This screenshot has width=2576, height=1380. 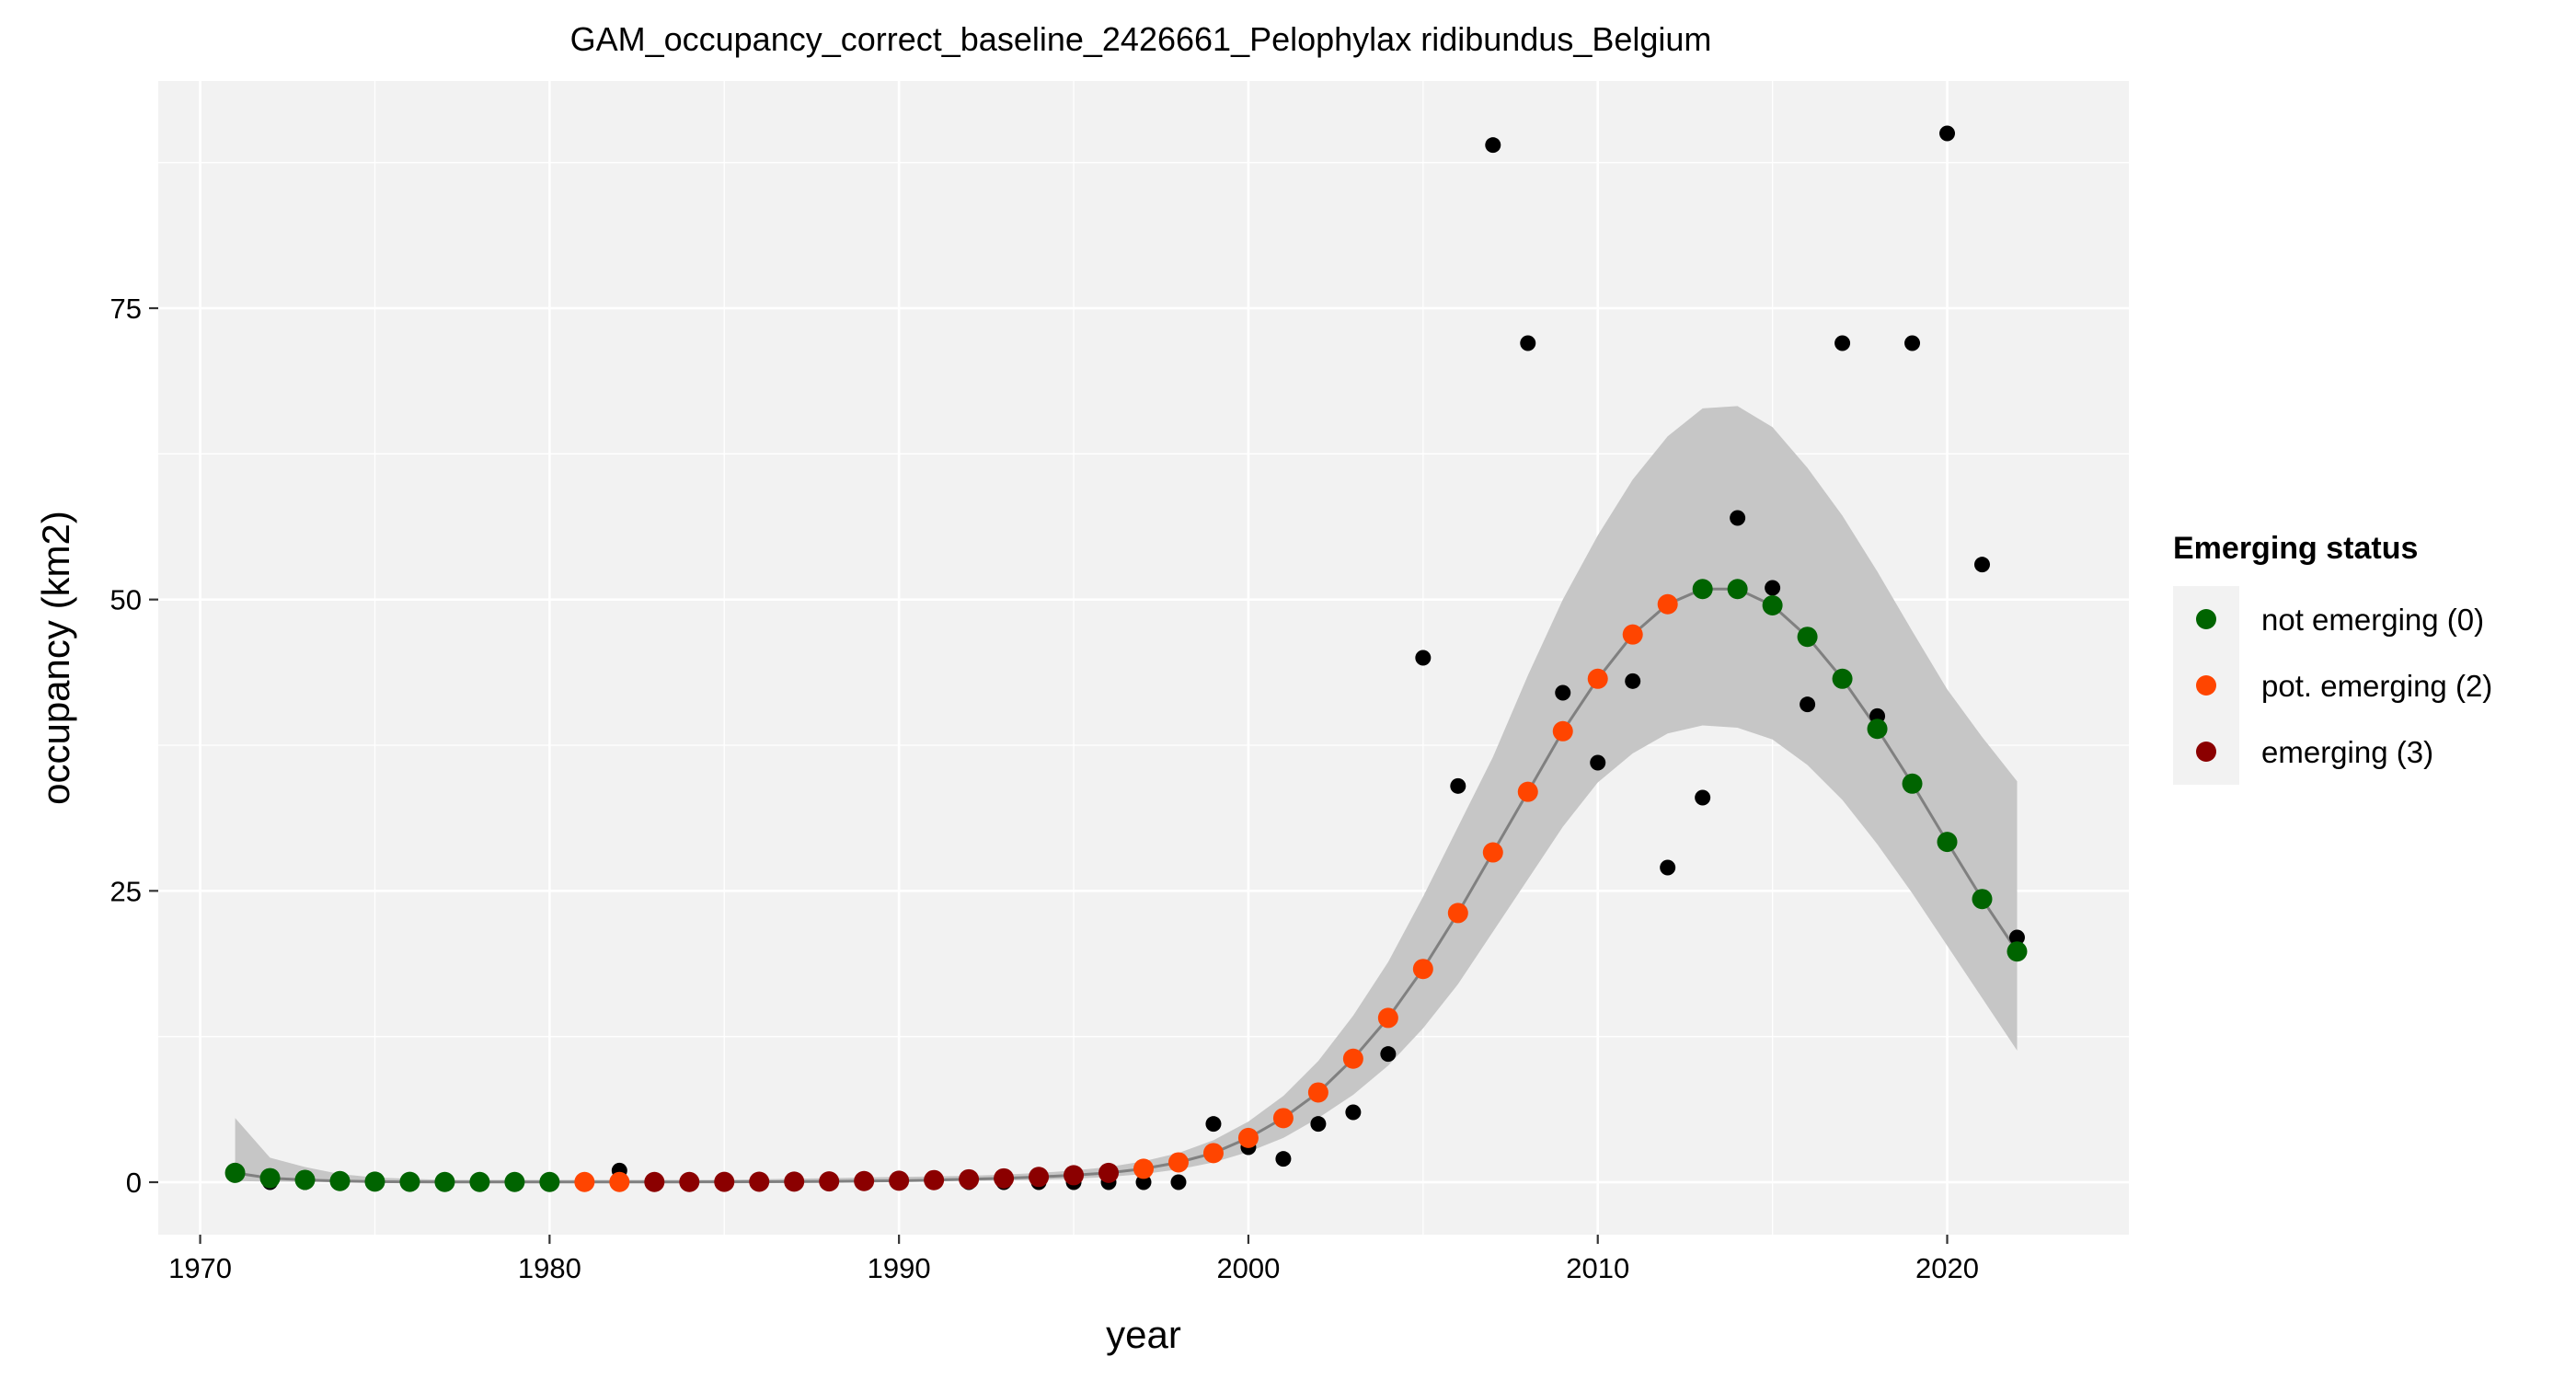 I want to click on x-tick-label: 2010, so click(x=1597, y=1268).